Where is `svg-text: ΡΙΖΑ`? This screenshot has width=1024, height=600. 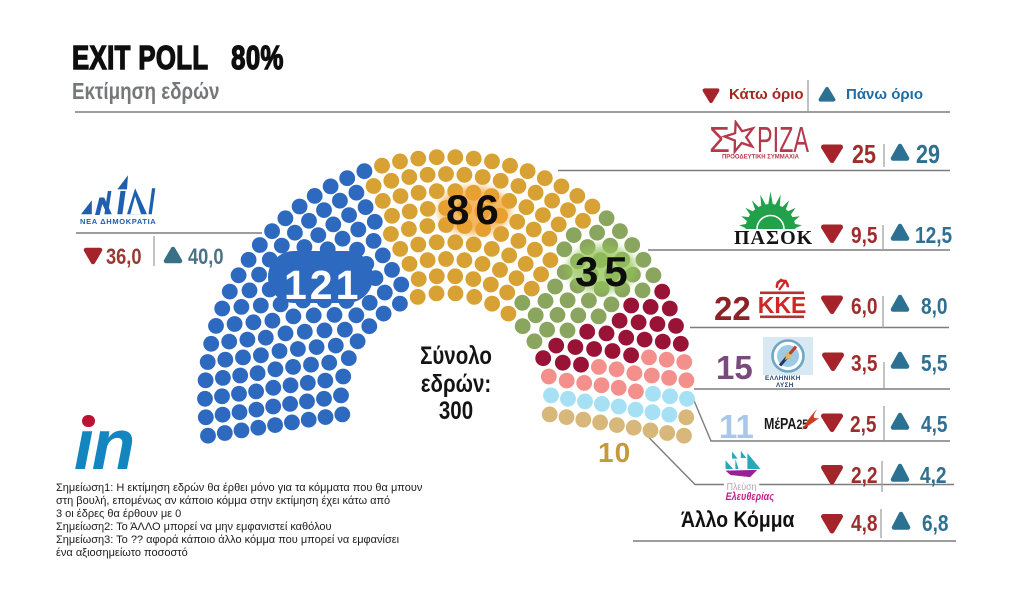
svg-text: ΡΙΖΑ is located at coordinates (783, 140).